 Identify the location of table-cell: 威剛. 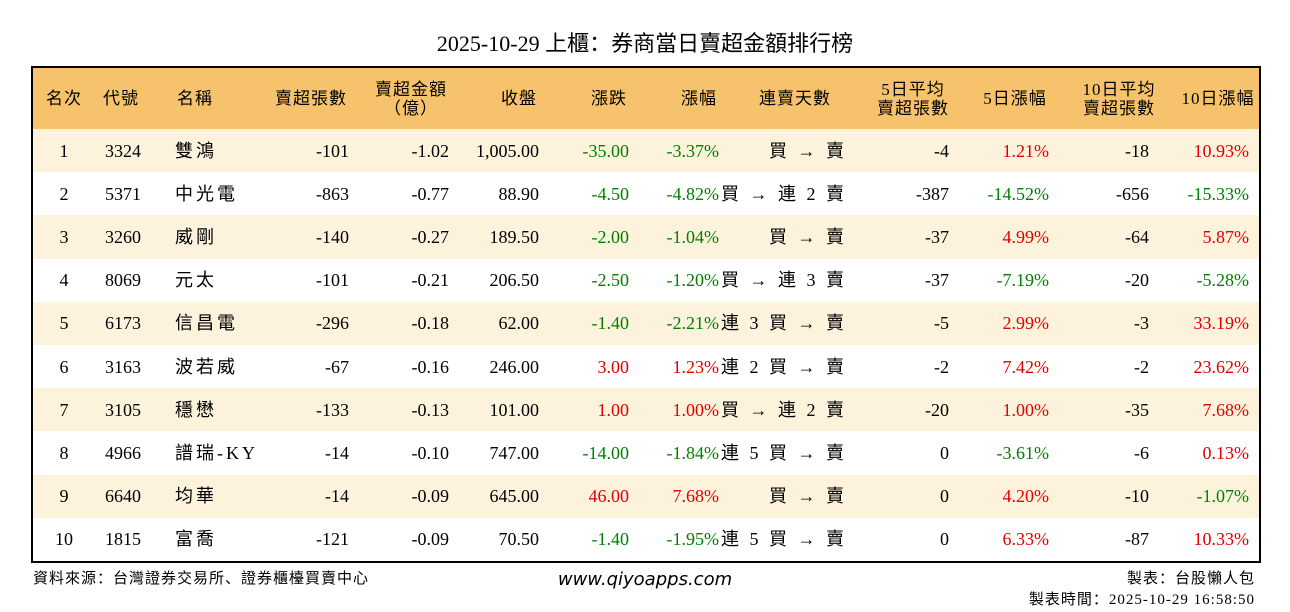
(196, 236).